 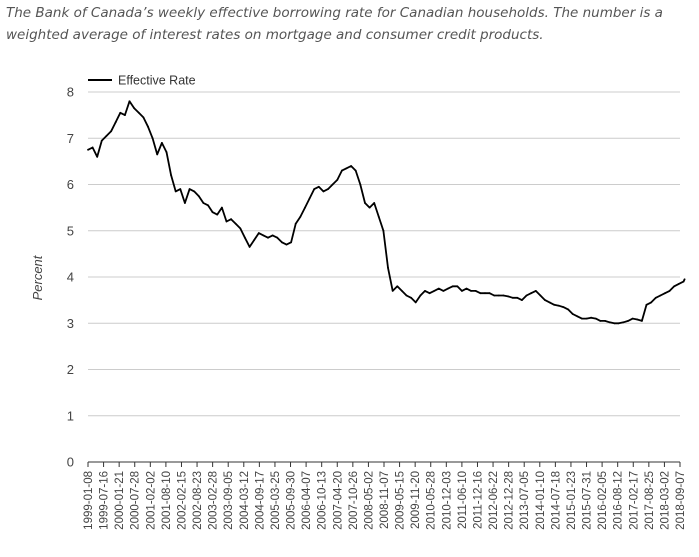 What do you see at coordinates (292, 500) in the screenshot?
I see `x-tick-label: 2005-09-30` at bounding box center [292, 500].